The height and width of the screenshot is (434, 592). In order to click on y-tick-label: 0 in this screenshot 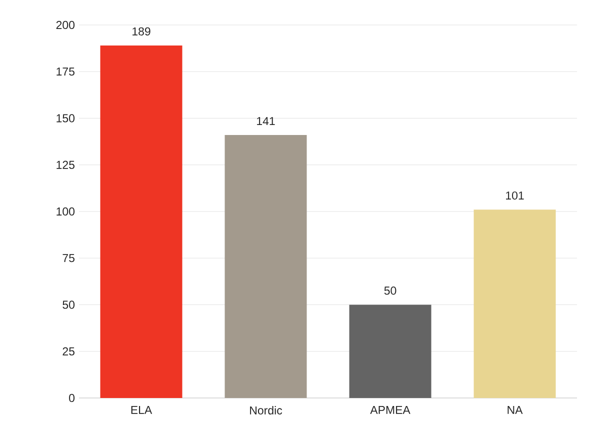, I will do `click(72, 398)`.